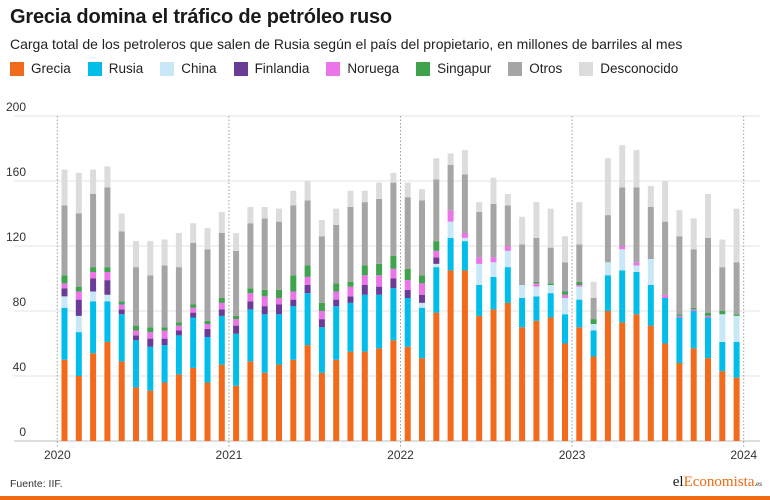 This screenshot has height=500, width=770. I want to click on legend-label: Grecia, so click(51, 68).